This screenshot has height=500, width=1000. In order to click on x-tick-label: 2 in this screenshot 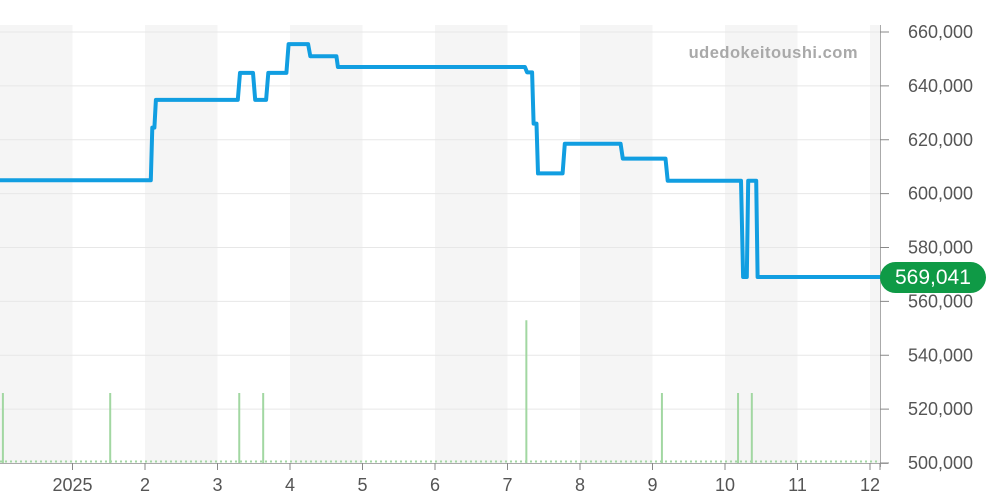, I will do `click(145, 485)`.